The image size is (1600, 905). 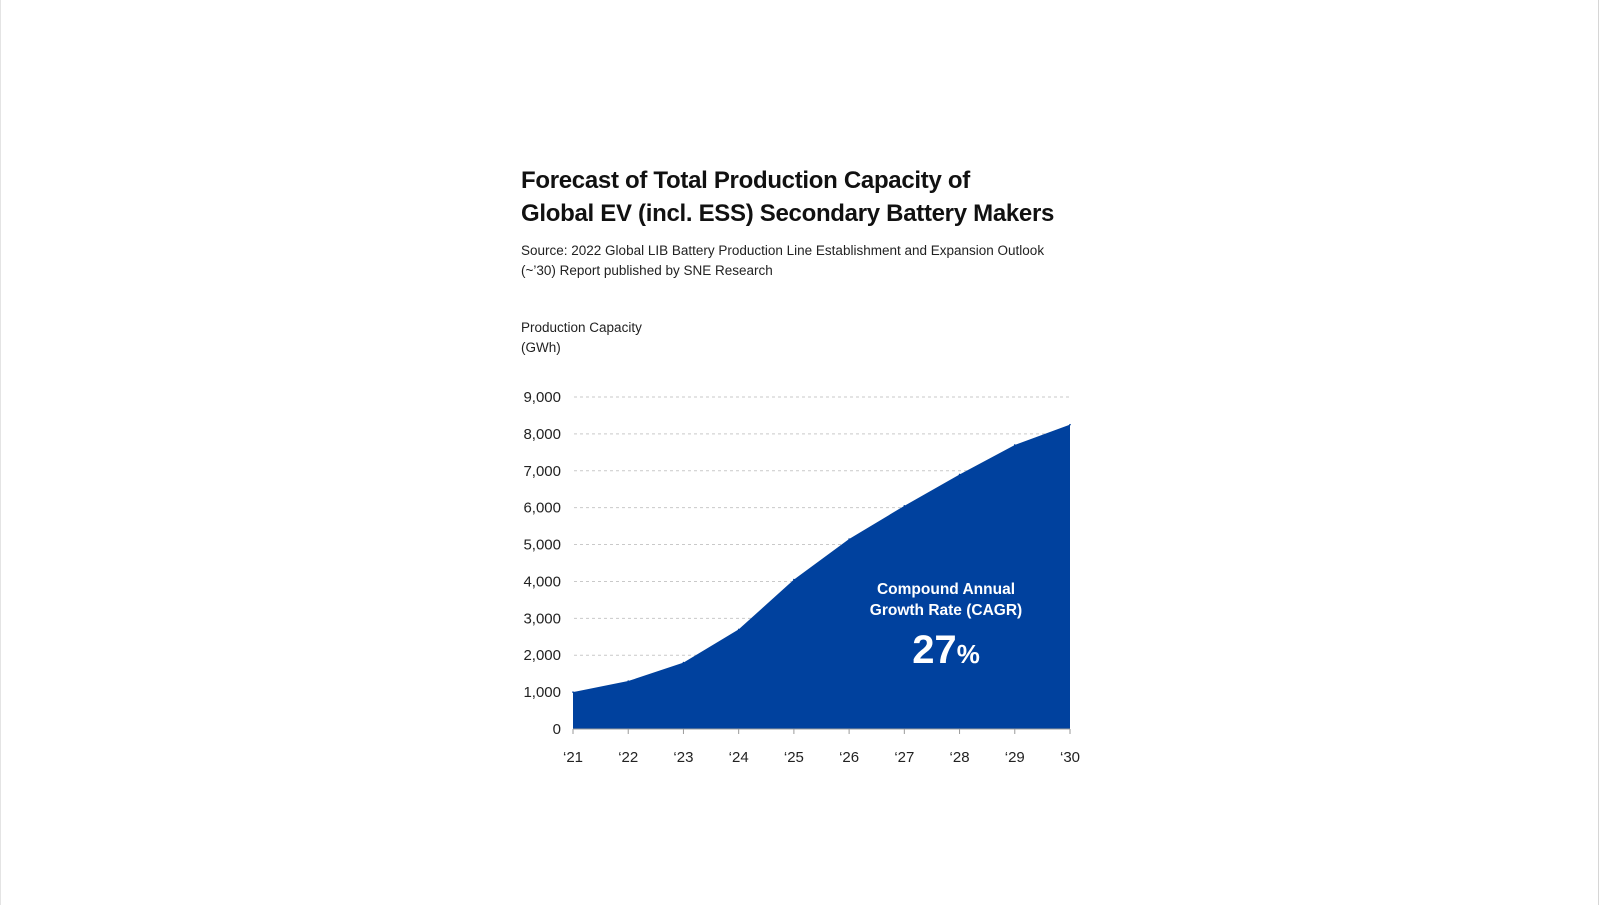 I want to click on cagr-unit: %, so click(x=968, y=654).